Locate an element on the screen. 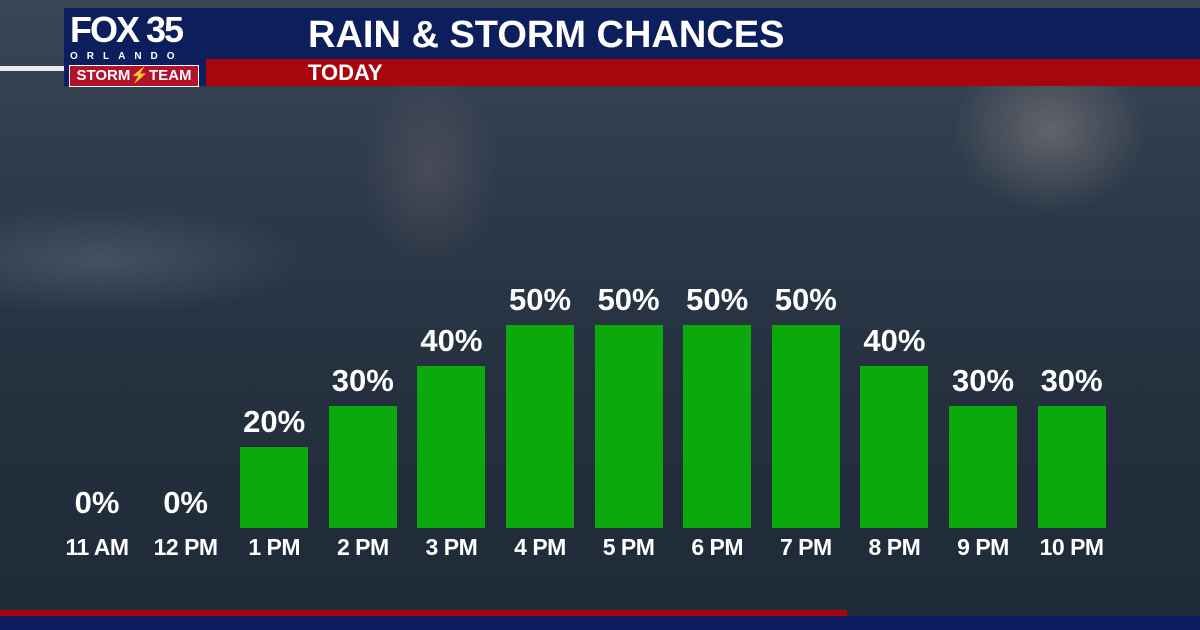  value-label: 20% is located at coordinates (274, 421).